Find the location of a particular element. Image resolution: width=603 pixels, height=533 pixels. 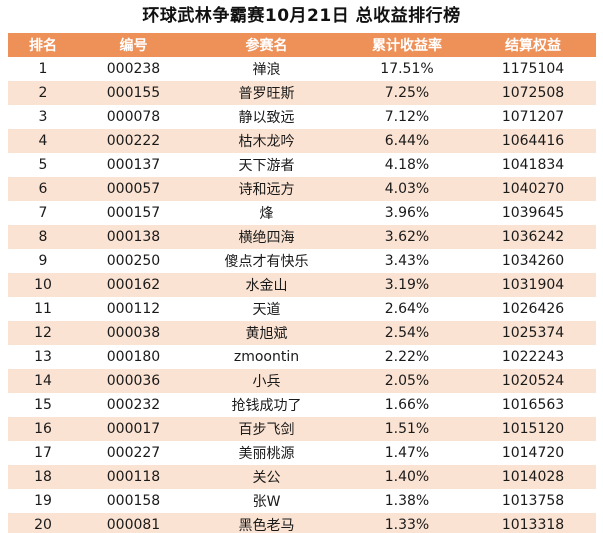

cell-return: 2.05% is located at coordinates (407, 381).